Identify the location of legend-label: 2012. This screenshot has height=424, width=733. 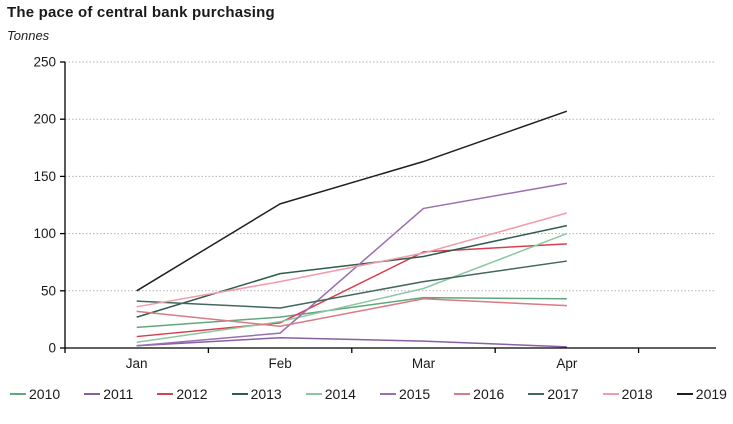
(192, 394).